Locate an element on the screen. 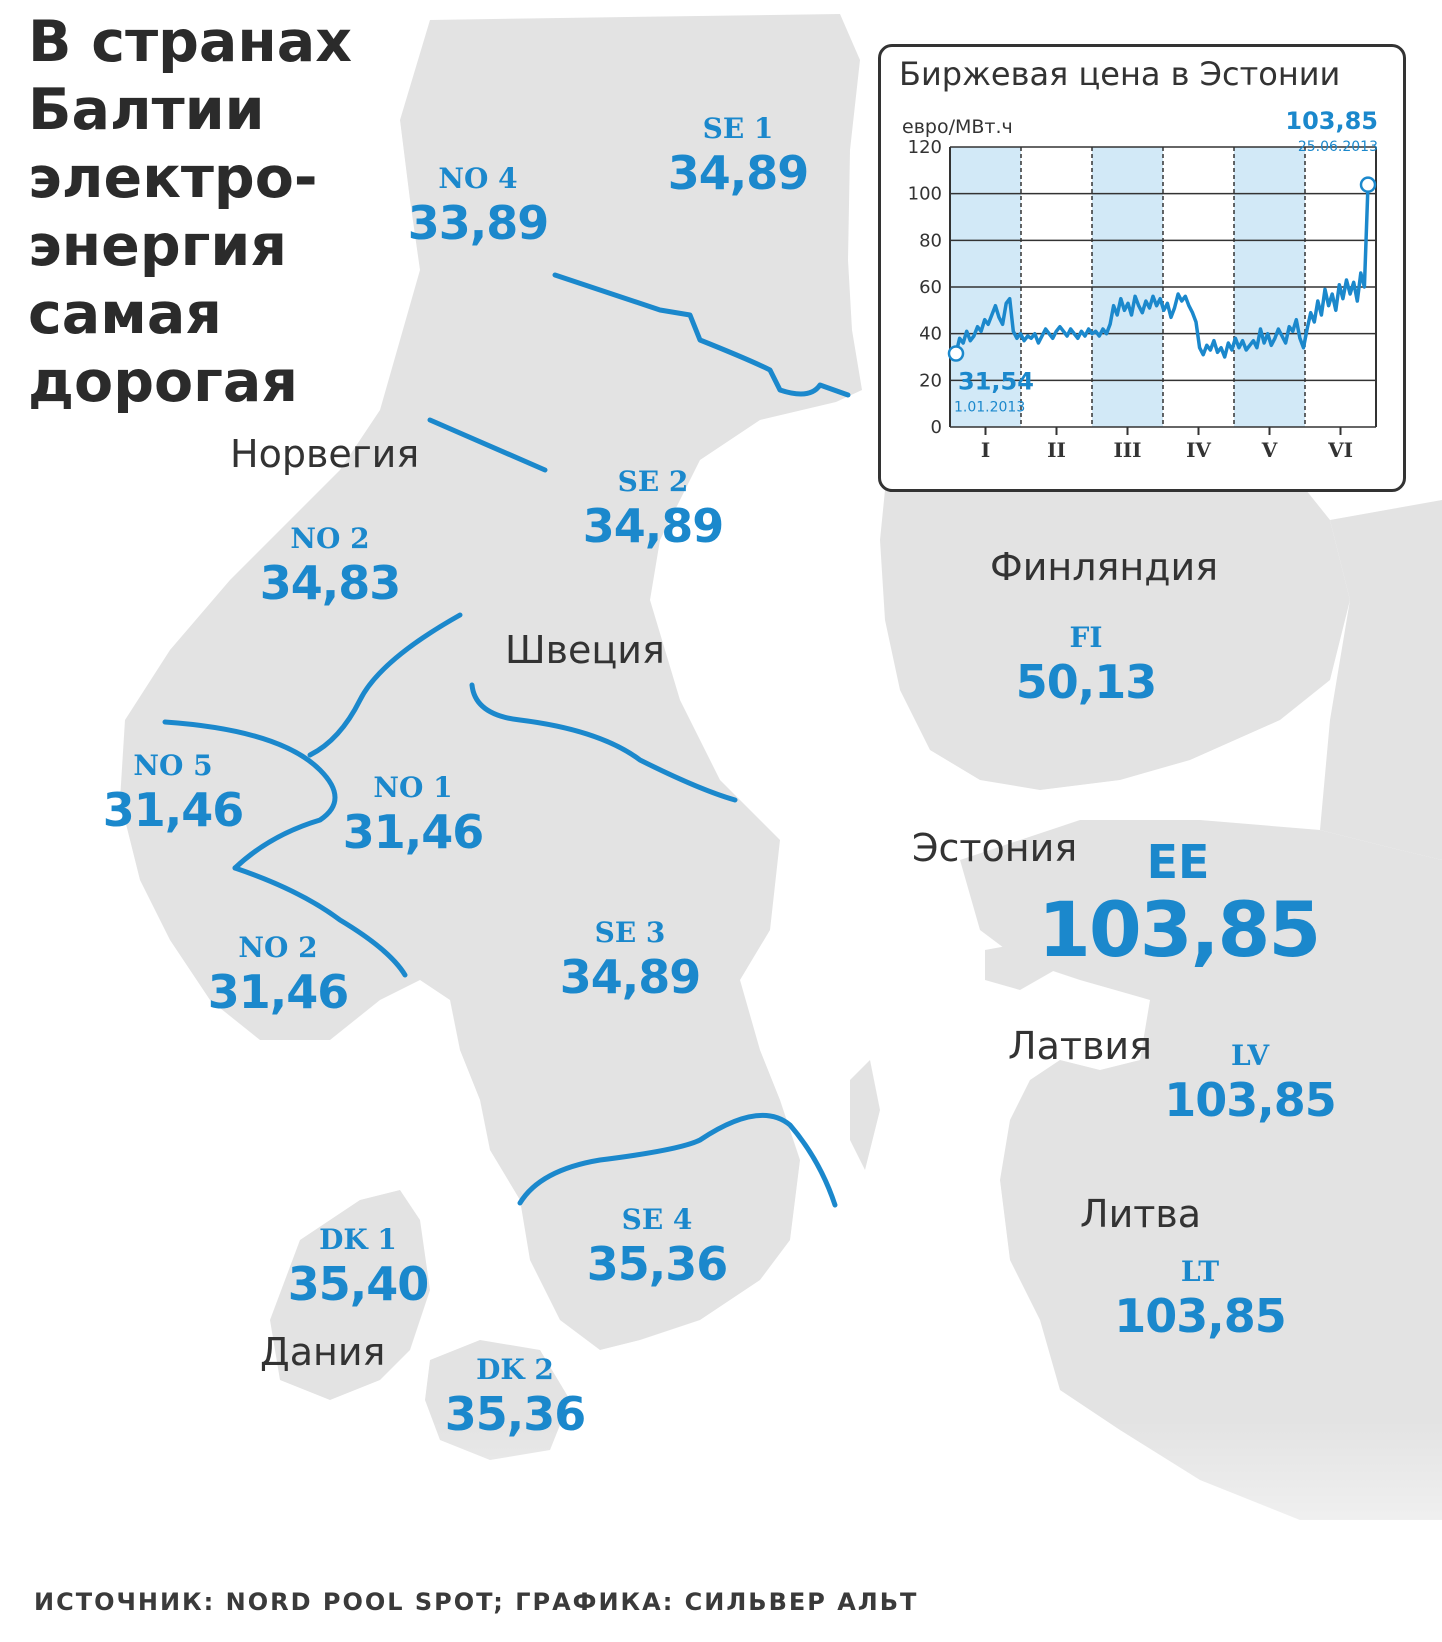 The image size is (1442, 1642). border-no5-no1 is located at coordinates (250, 795).